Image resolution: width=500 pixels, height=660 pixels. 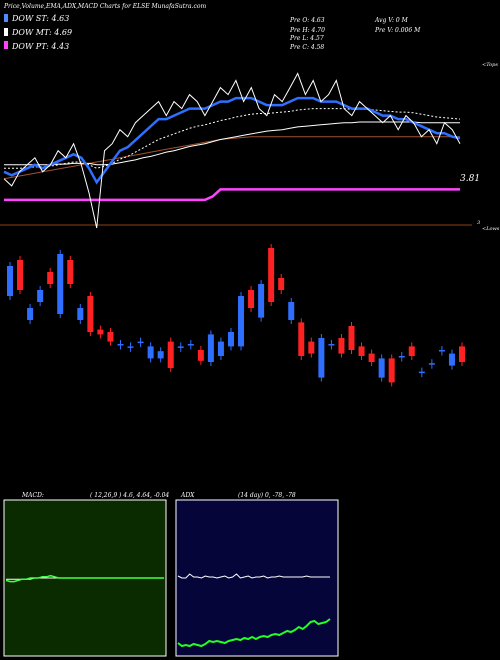 I want to click on adx-panel: ADX (14 day) 0, -78, -78, so click(x=257, y=574).